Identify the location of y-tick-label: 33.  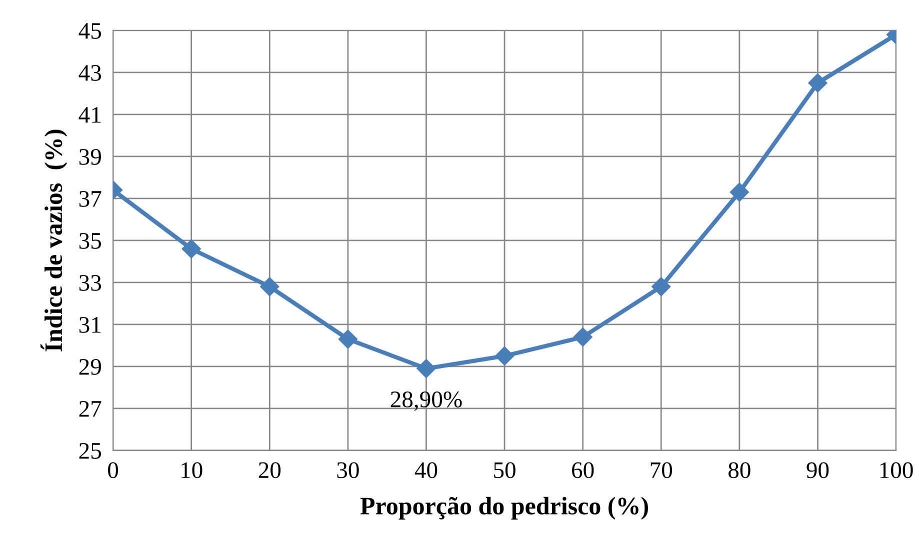
(90, 283).